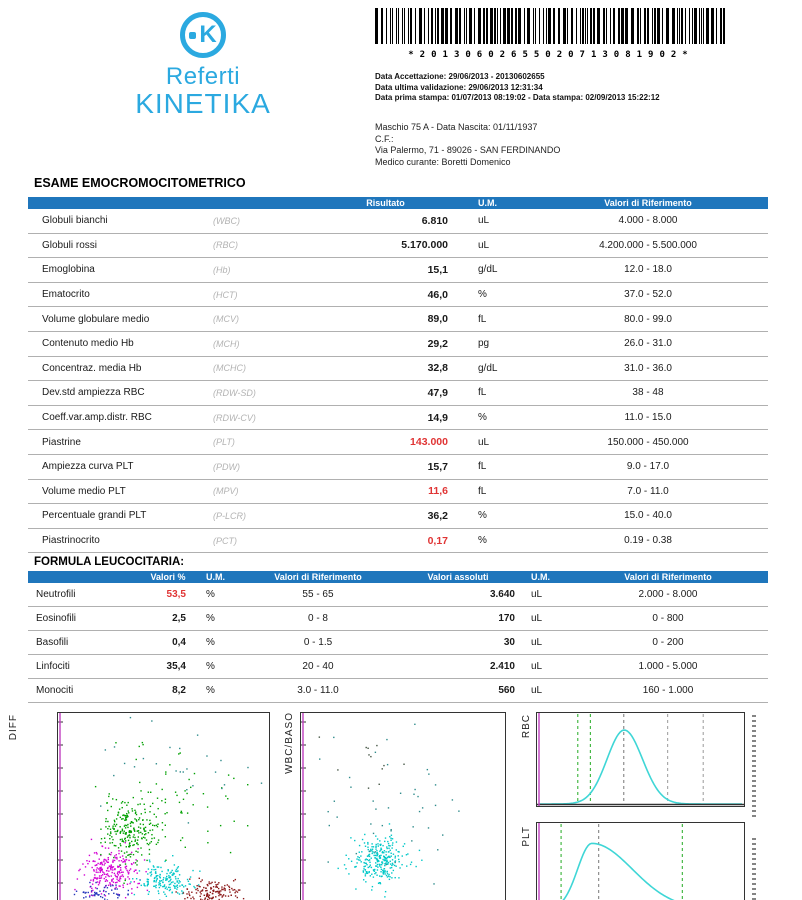  Describe the element at coordinates (648, 516) in the screenshot. I see `param-ref: 15.0 - 40.0` at that location.